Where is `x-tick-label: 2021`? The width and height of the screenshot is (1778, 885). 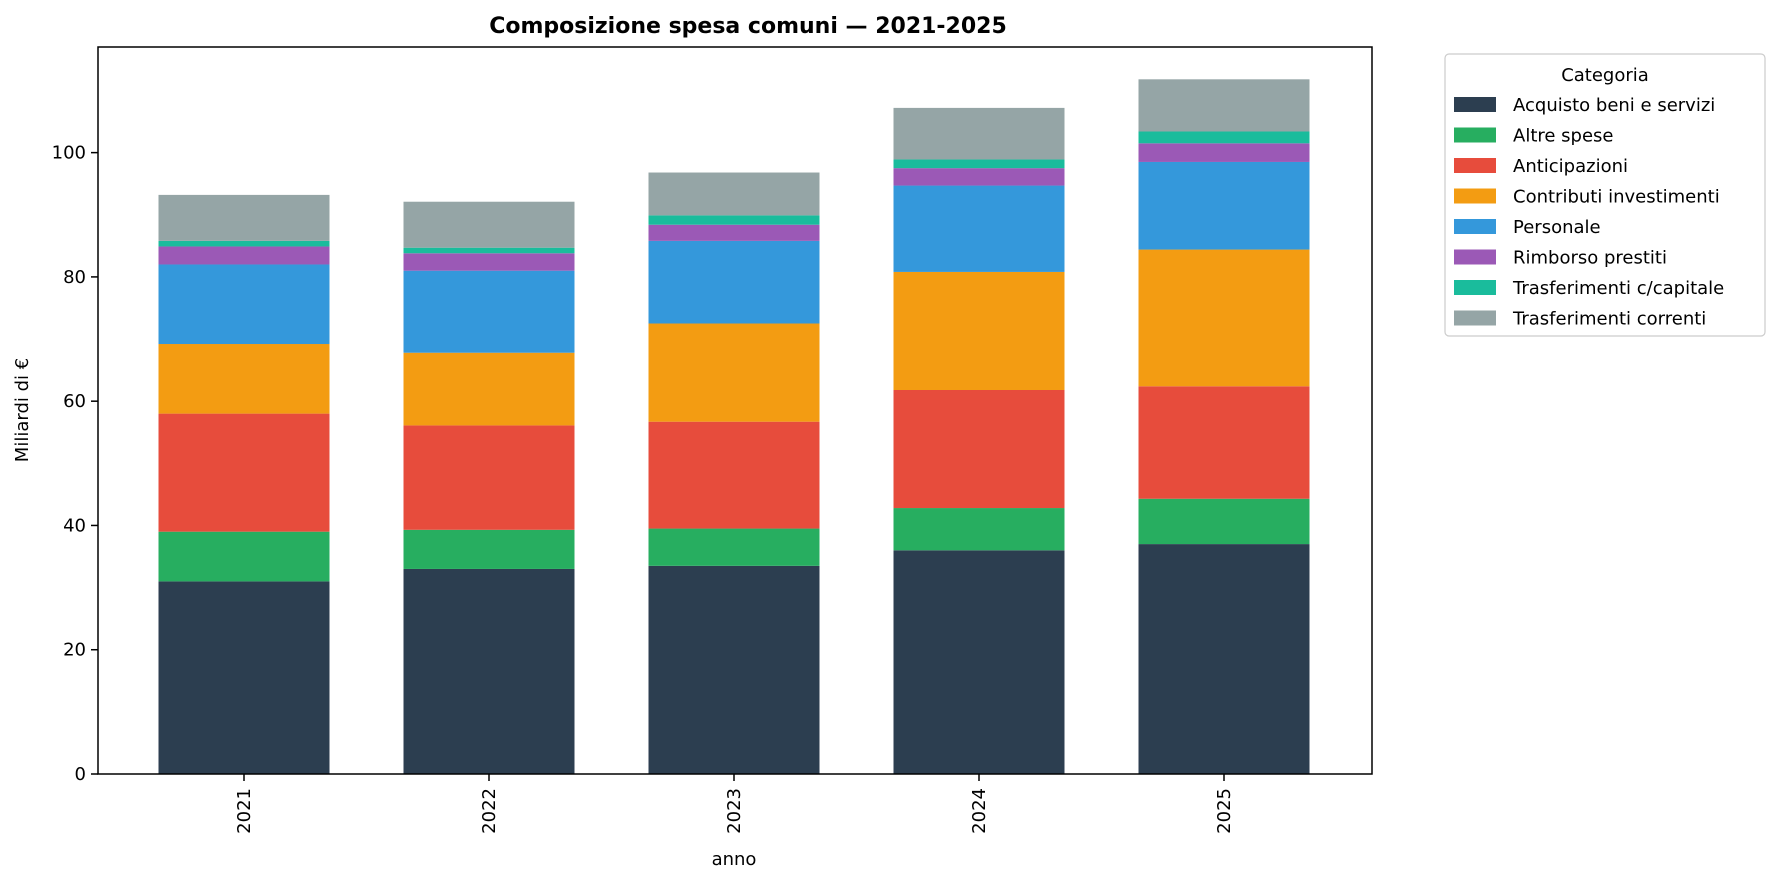 x-tick-label: 2021 is located at coordinates (244, 811).